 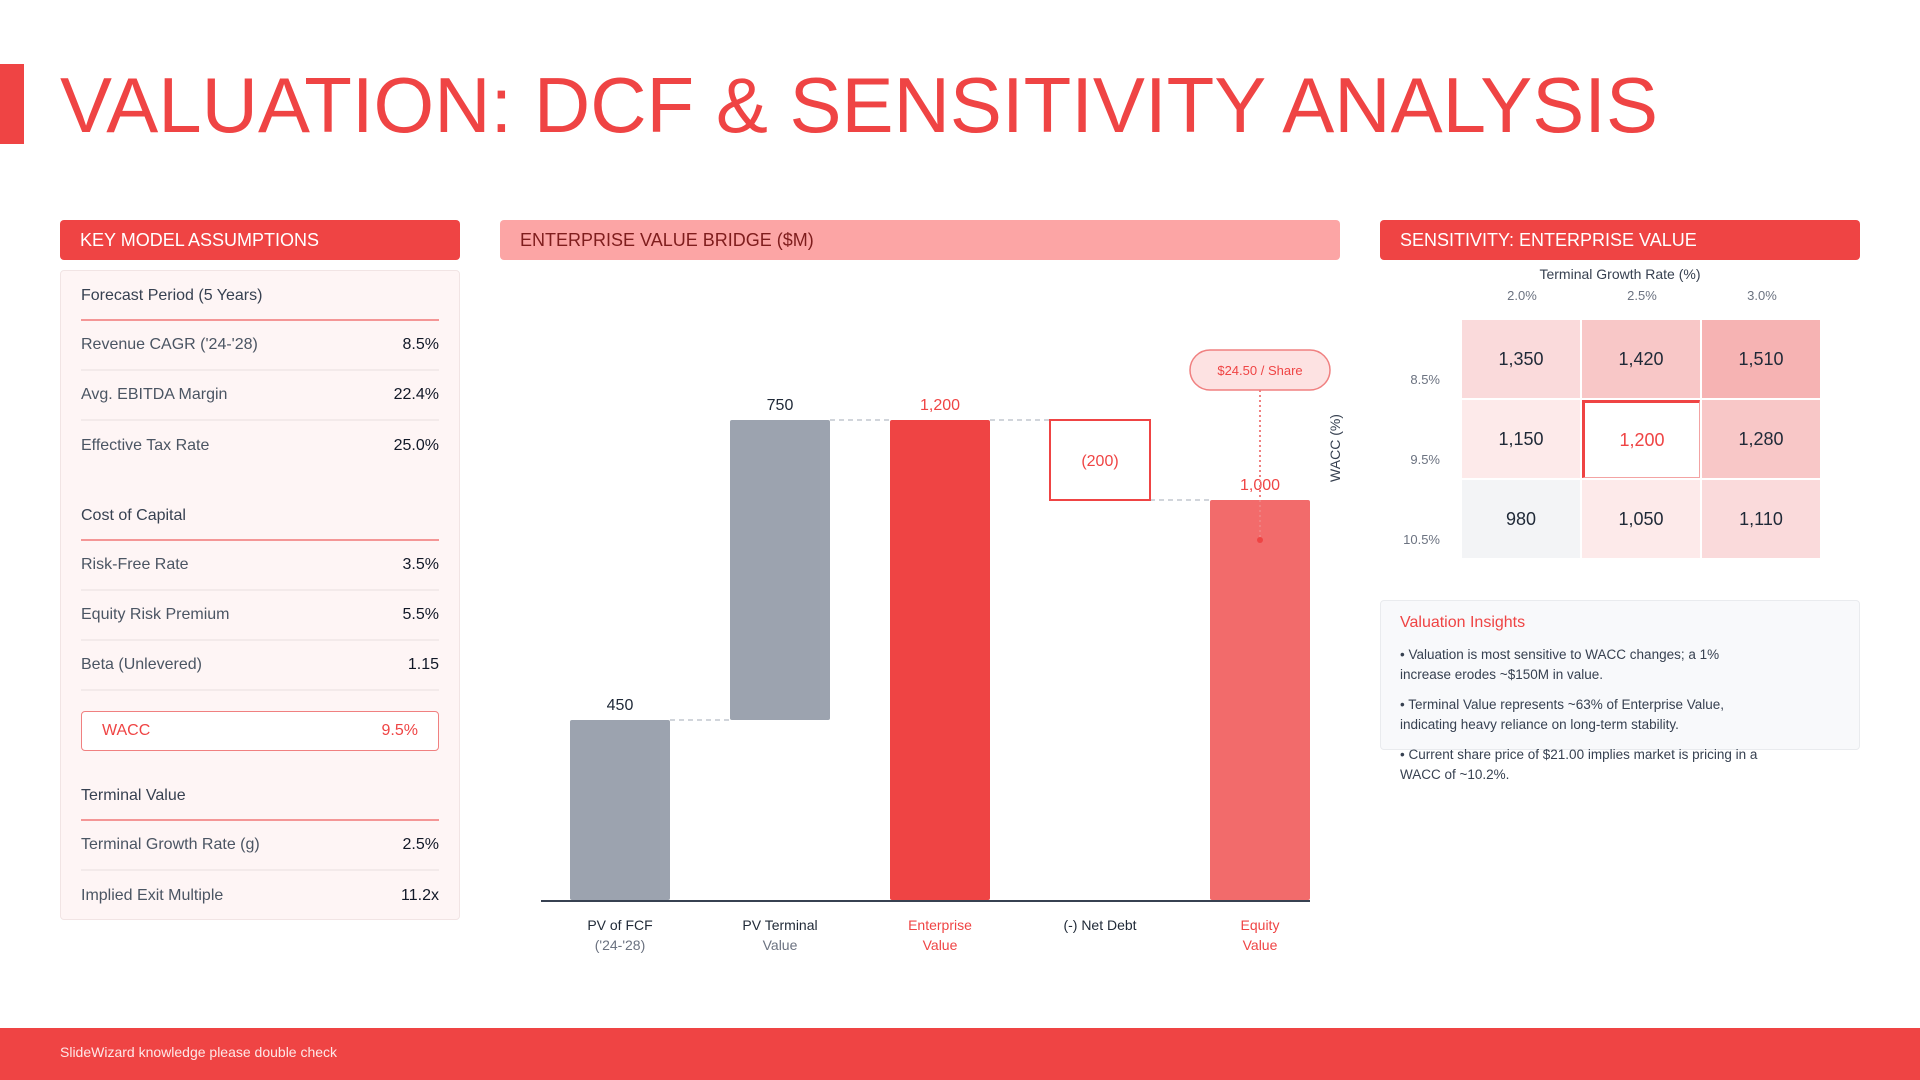 What do you see at coordinates (1641, 439) in the screenshot?
I see `sensitivity-cell-base-case: 1,200` at bounding box center [1641, 439].